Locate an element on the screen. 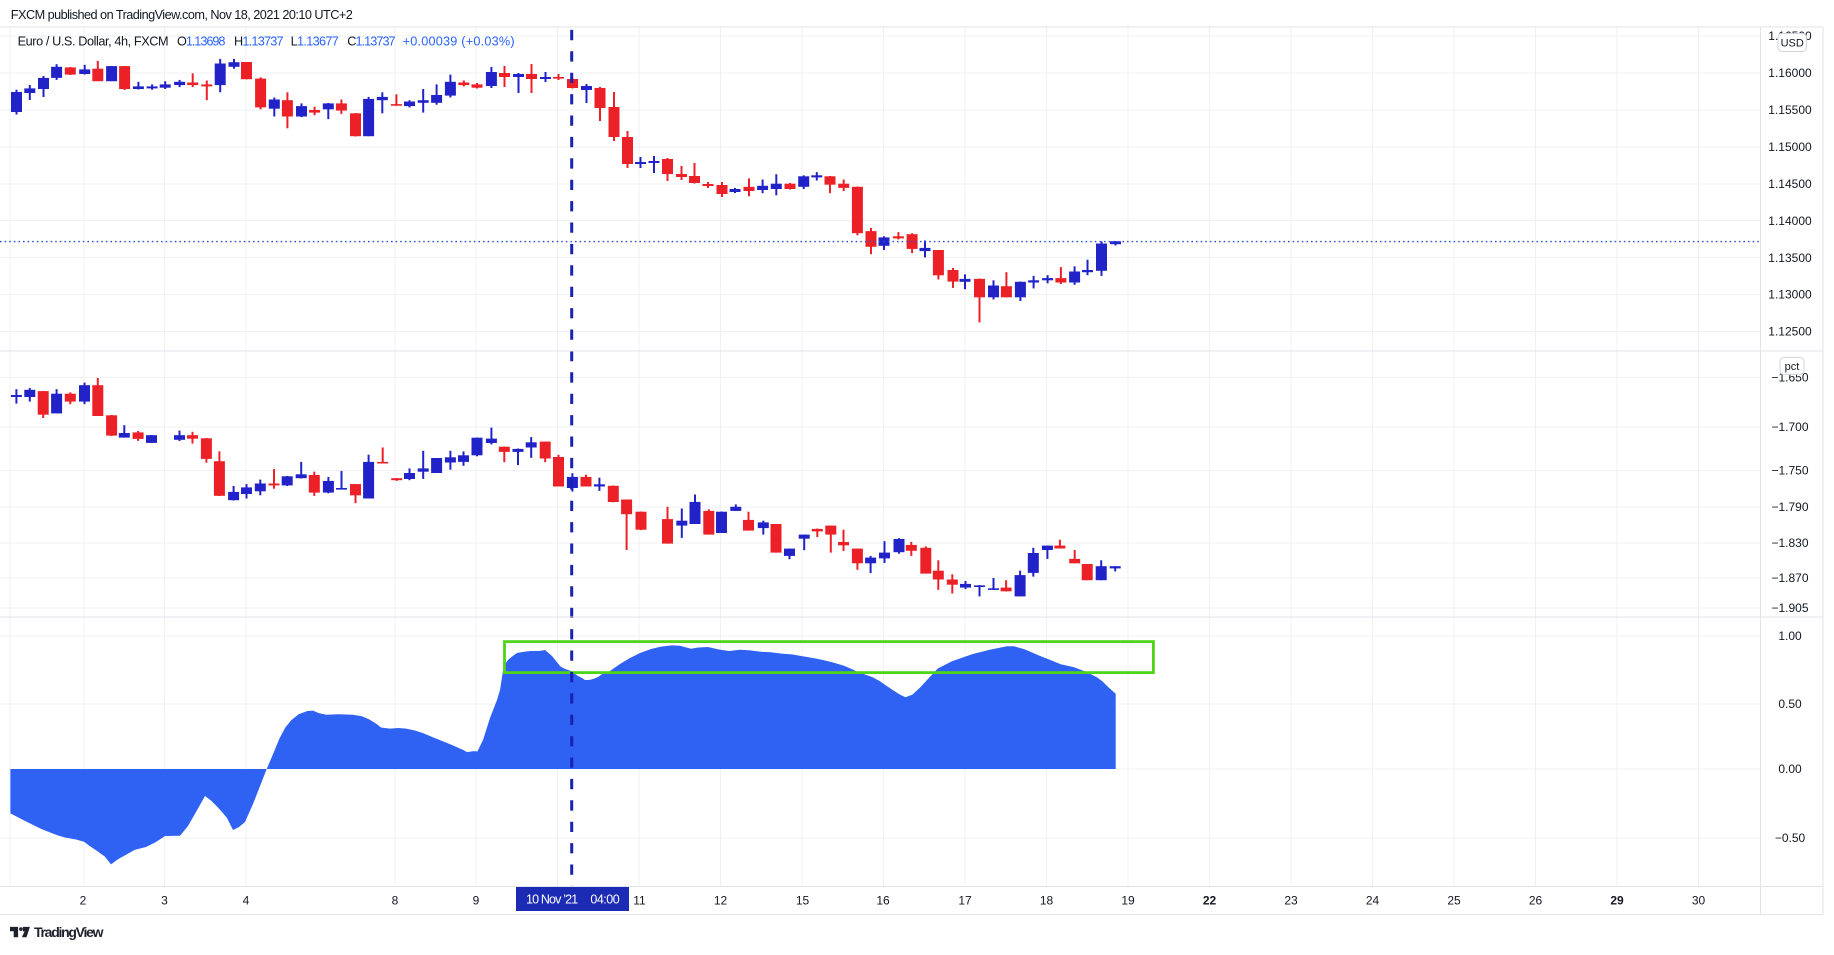 Image resolution: width=1834 pixels, height=955 pixels. svg-text: 23 is located at coordinates (1291, 901).